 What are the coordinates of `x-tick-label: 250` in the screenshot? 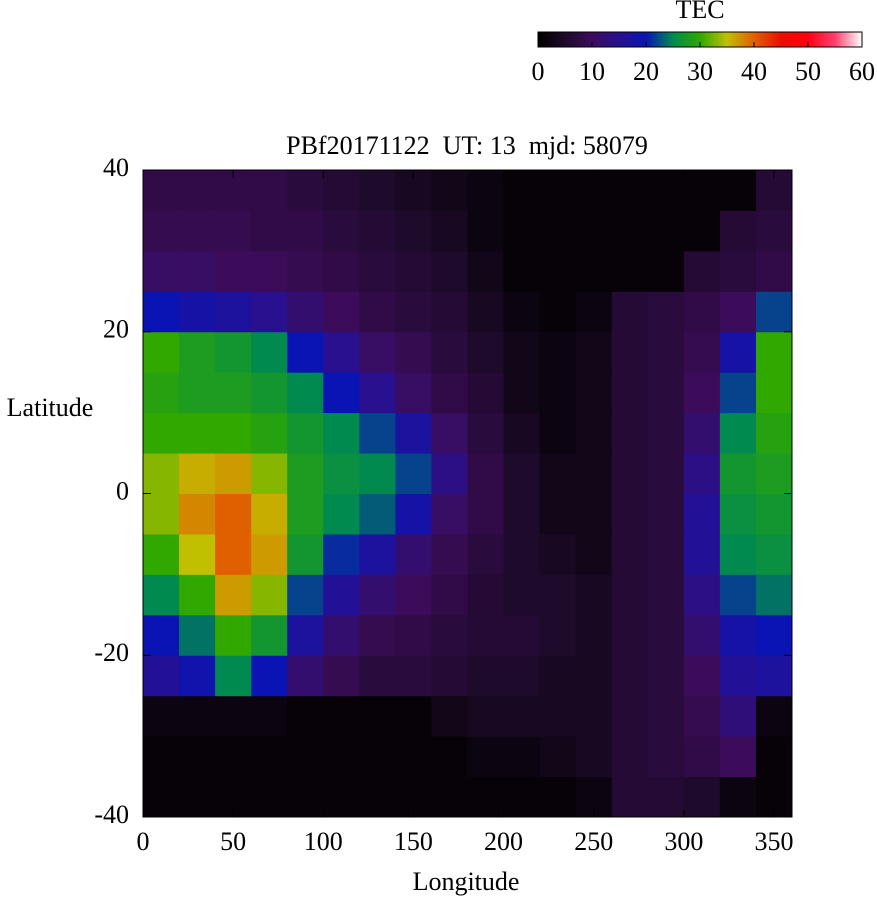 It's located at (593, 841).